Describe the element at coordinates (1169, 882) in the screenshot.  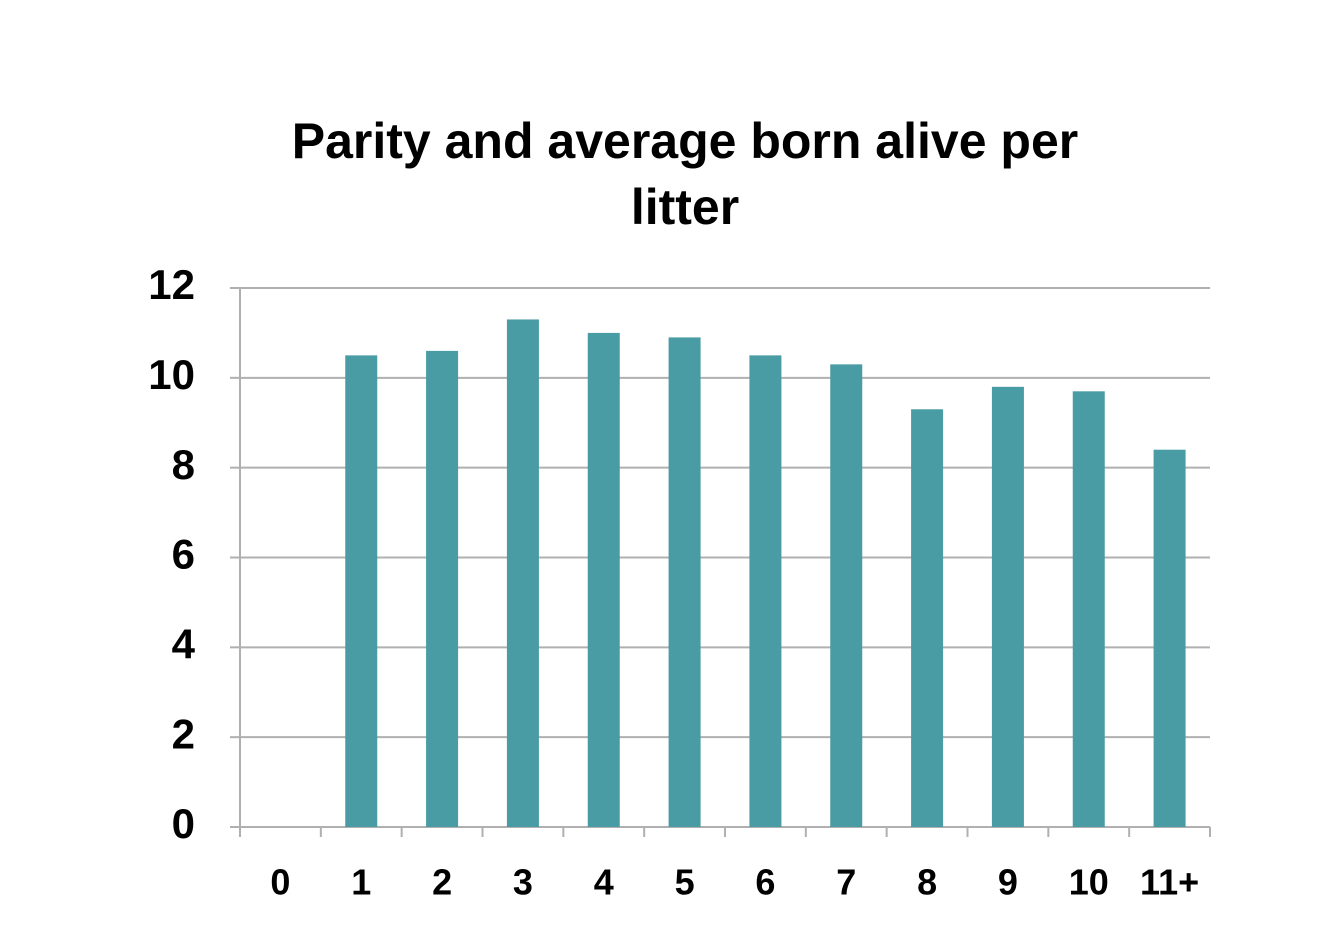
I see `x-tick-label: 11+` at that location.